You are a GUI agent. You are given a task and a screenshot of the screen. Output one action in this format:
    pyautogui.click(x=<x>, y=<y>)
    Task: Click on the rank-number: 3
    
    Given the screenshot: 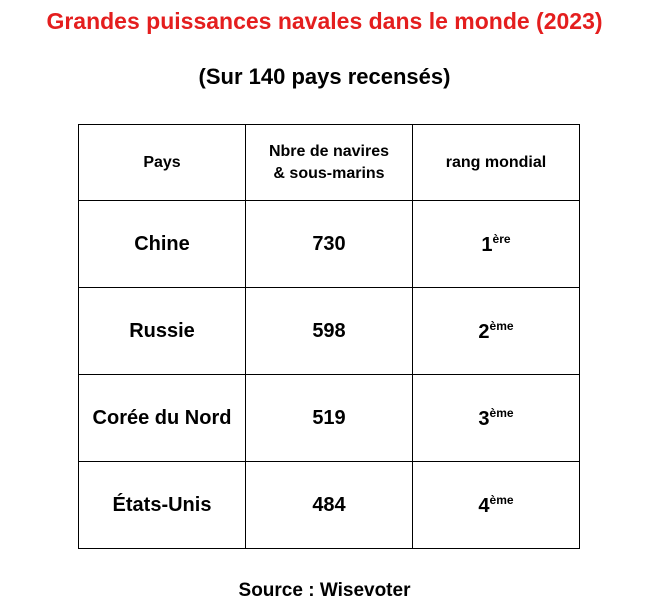 What is the action you would take?
    pyautogui.click(x=484, y=418)
    